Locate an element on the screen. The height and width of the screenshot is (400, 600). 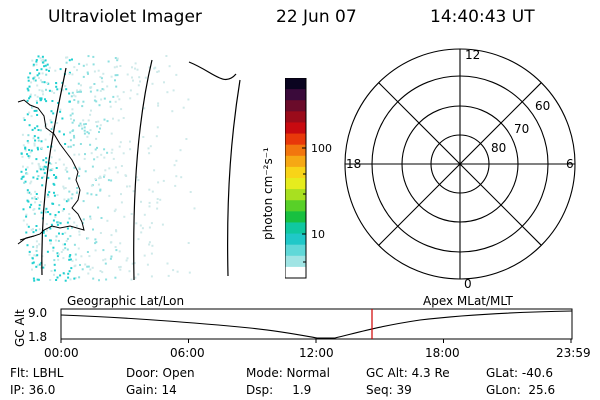
timeline-left-label: Geographic Lat/Lon is located at coordinates (126, 301).